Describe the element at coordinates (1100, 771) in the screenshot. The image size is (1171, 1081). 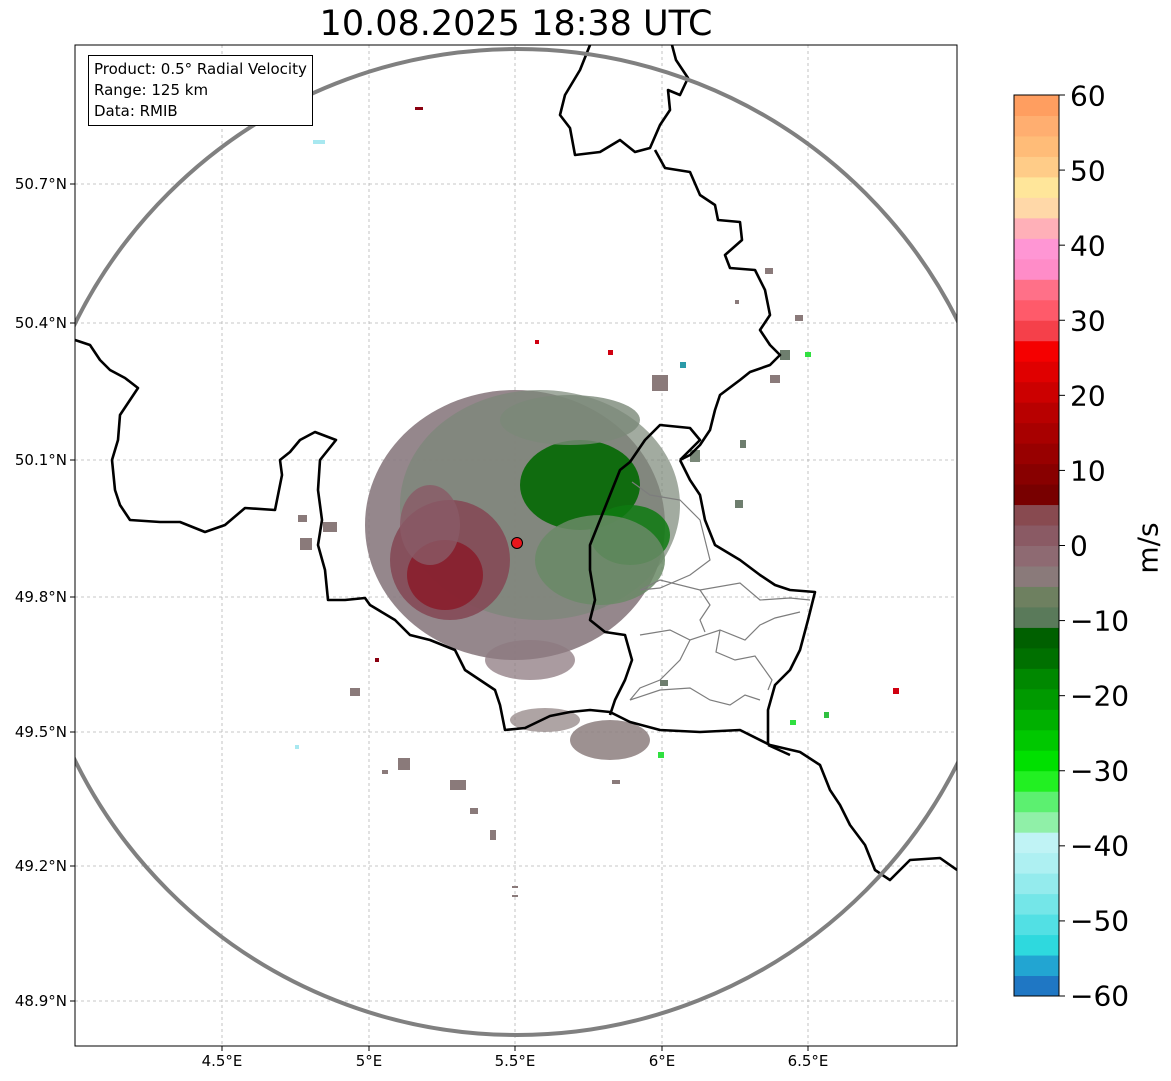
I see `colorbar-tick-label: −30` at that location.